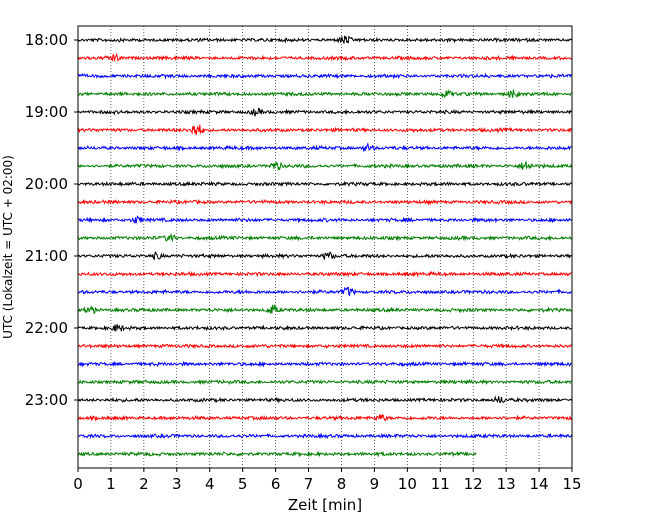 This screenshot has height=520, width=650. Describe the element at coordinates (46, 400) in the screenshot. I see `y-tick-label: 23:00` at that location.